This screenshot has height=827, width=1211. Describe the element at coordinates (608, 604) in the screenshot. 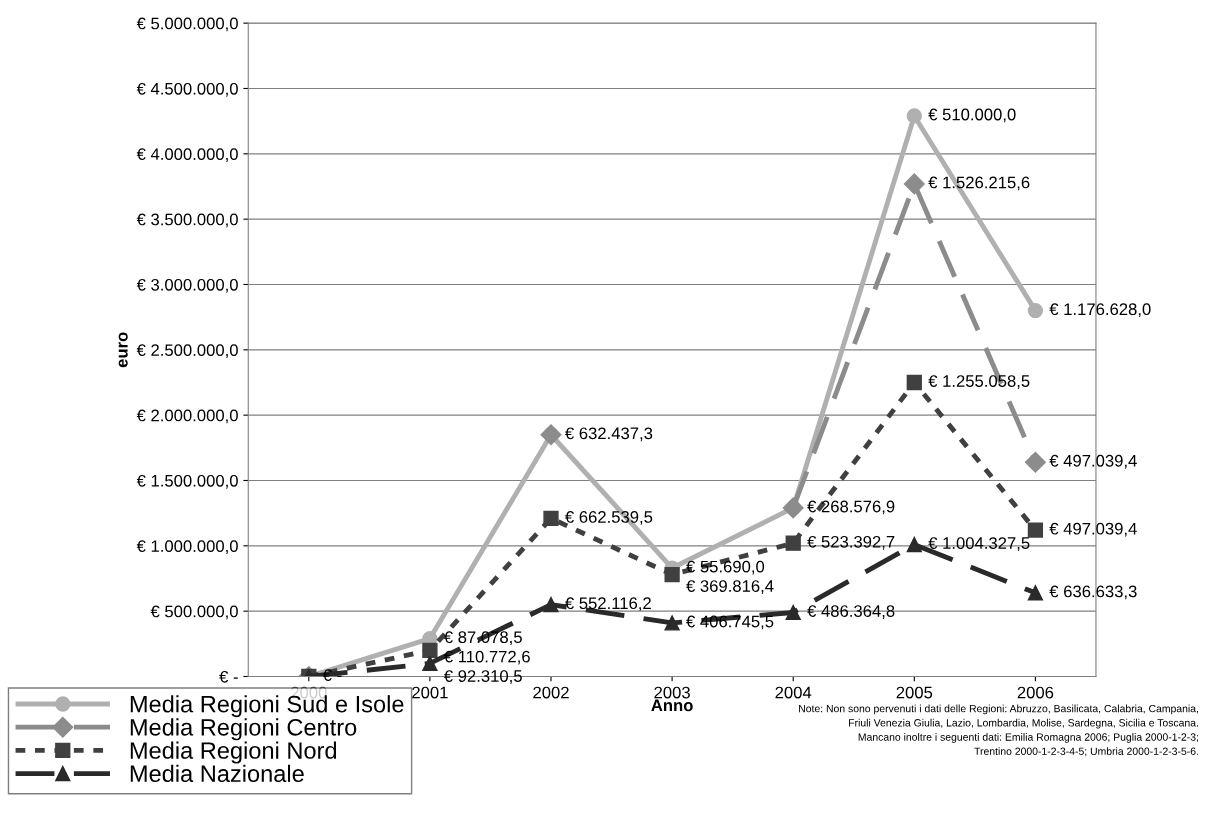

I see `annotation: € 552.116,2` at that location.